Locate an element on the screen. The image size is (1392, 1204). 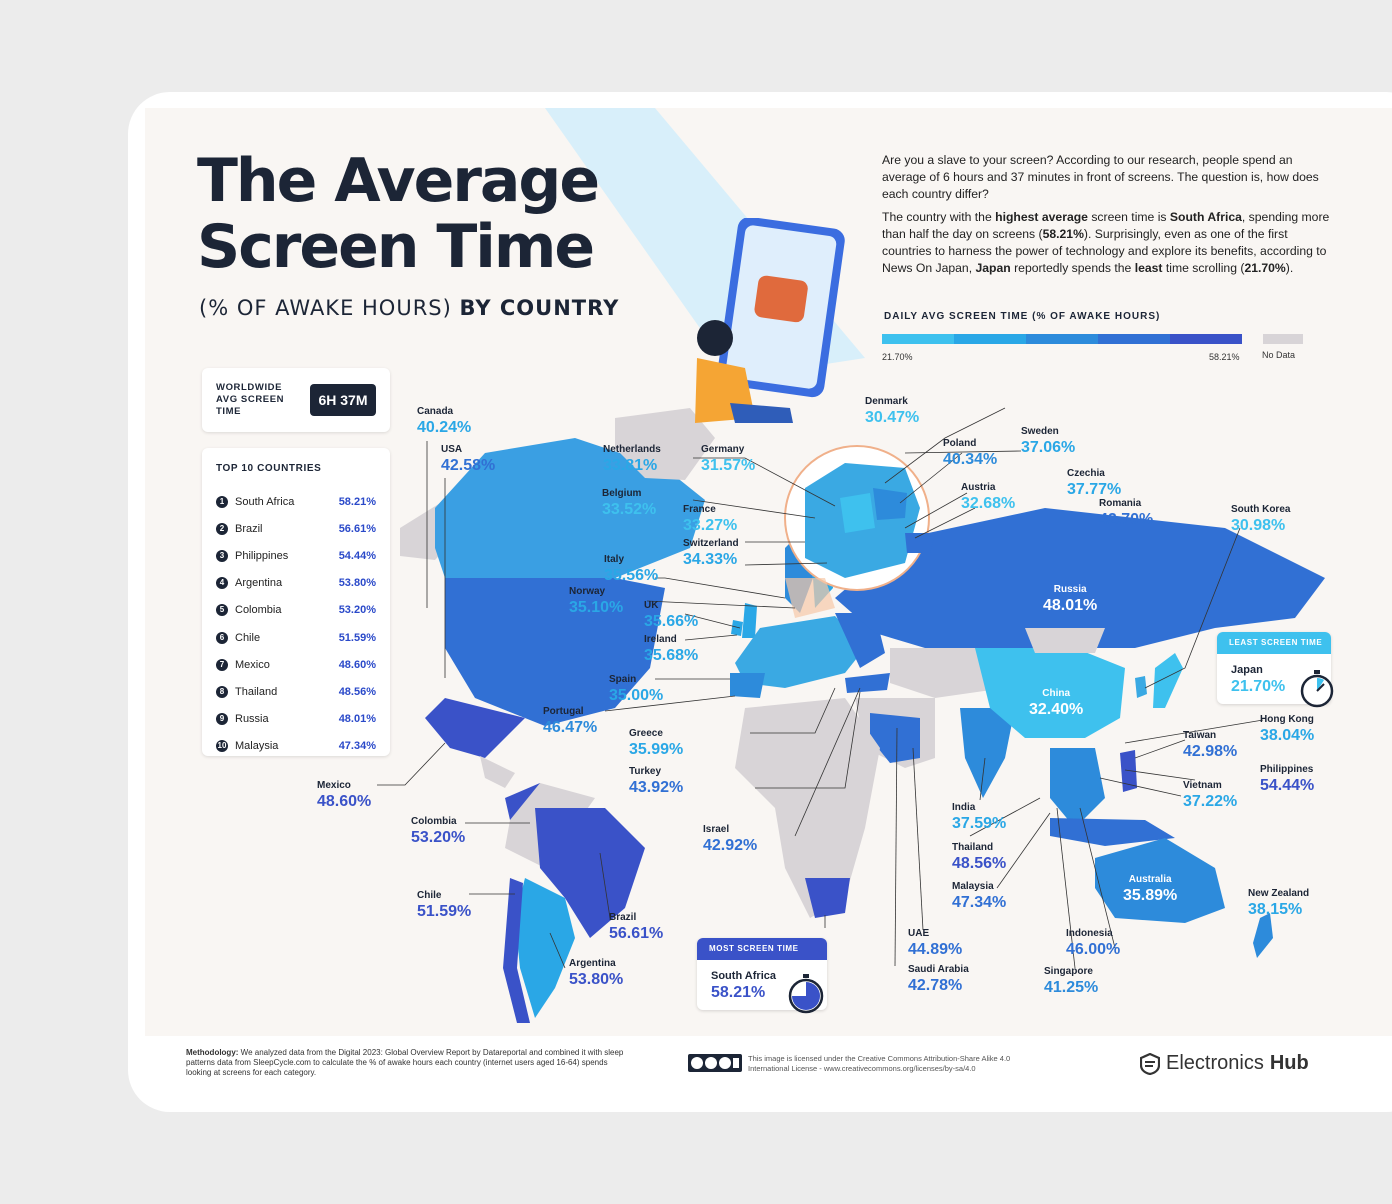
label-malaysia: Malaysia 47.34% is located at coordinates (979, 896).